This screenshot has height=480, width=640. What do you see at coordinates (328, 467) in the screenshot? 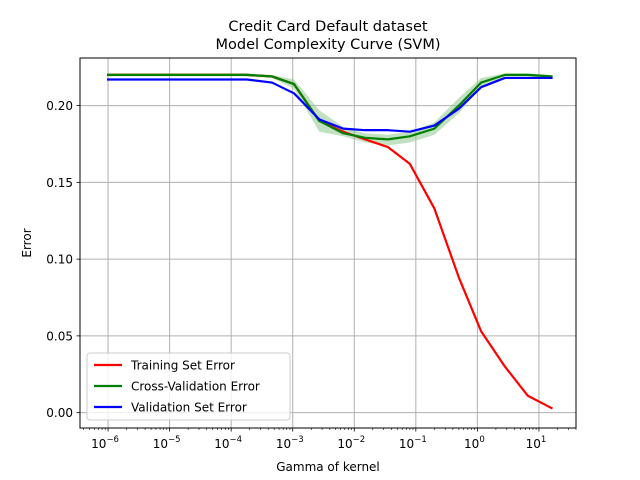
I see `x-axis-label: Gamma of kernel` at bounding box center [328, 467].